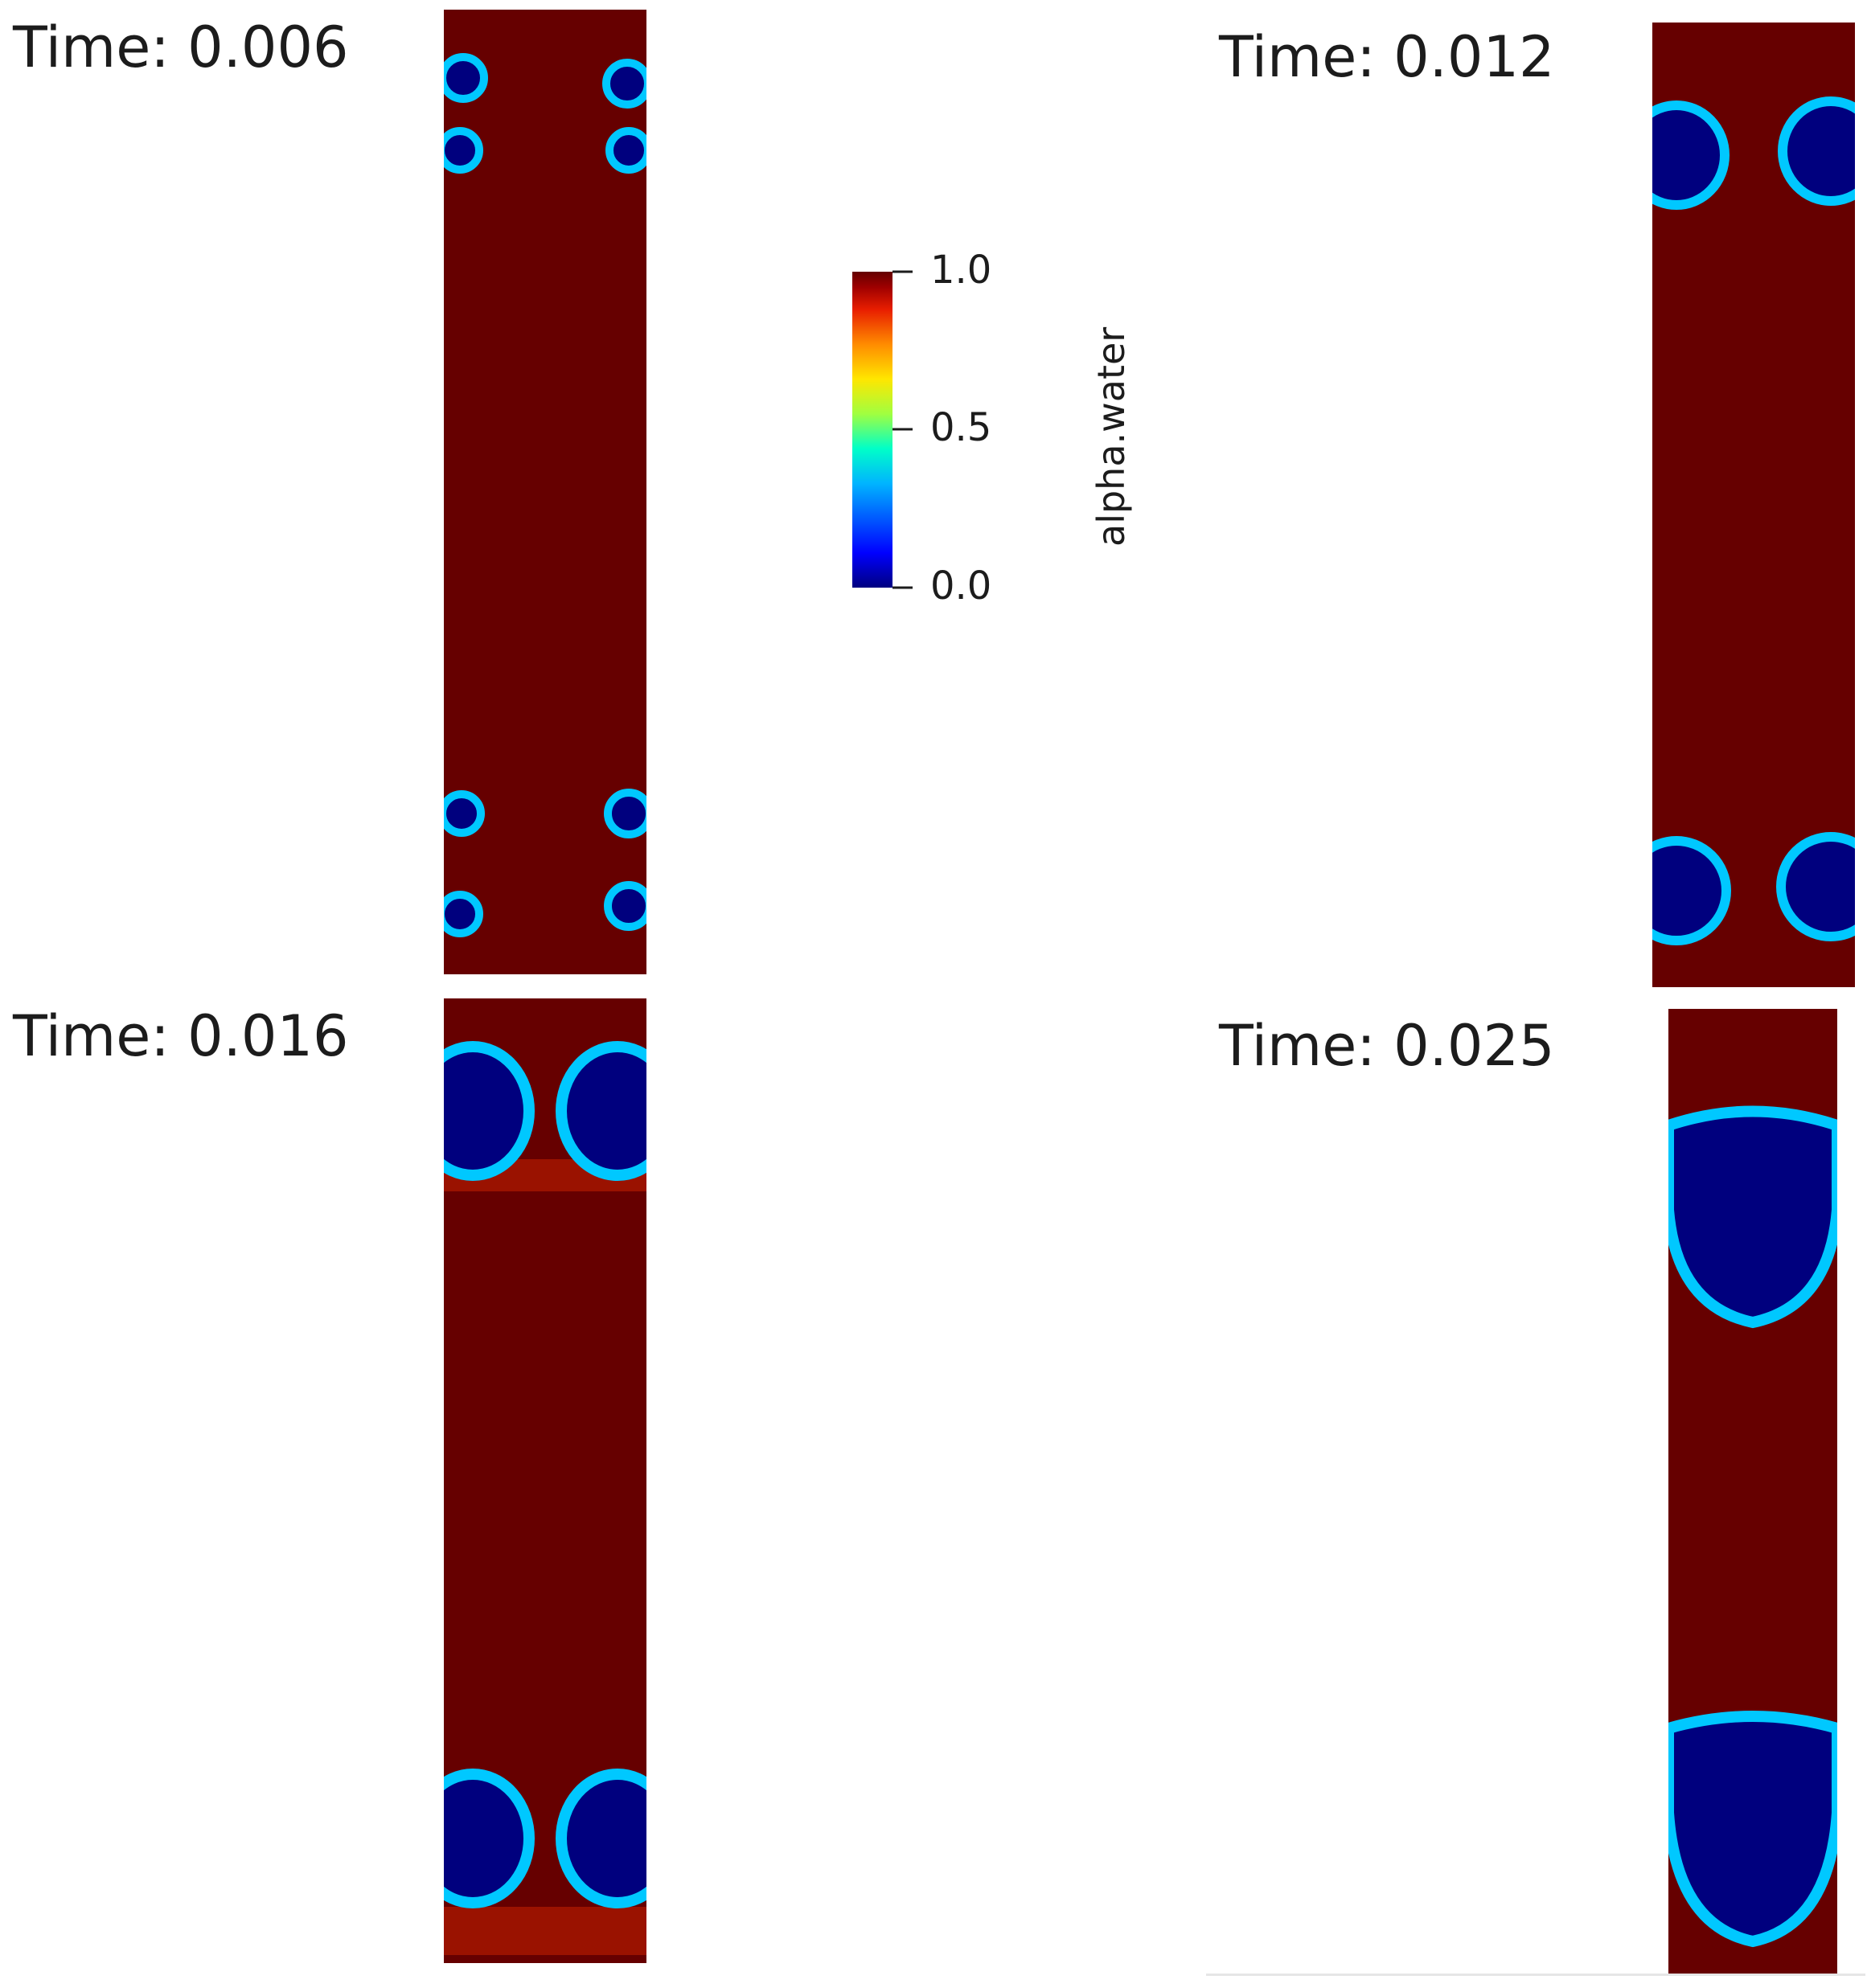  What do you see at coordinates (181, 1036) in the screenshot?
I see `time-label-3: Time: 0.016` at bounding box center [181, 1036].